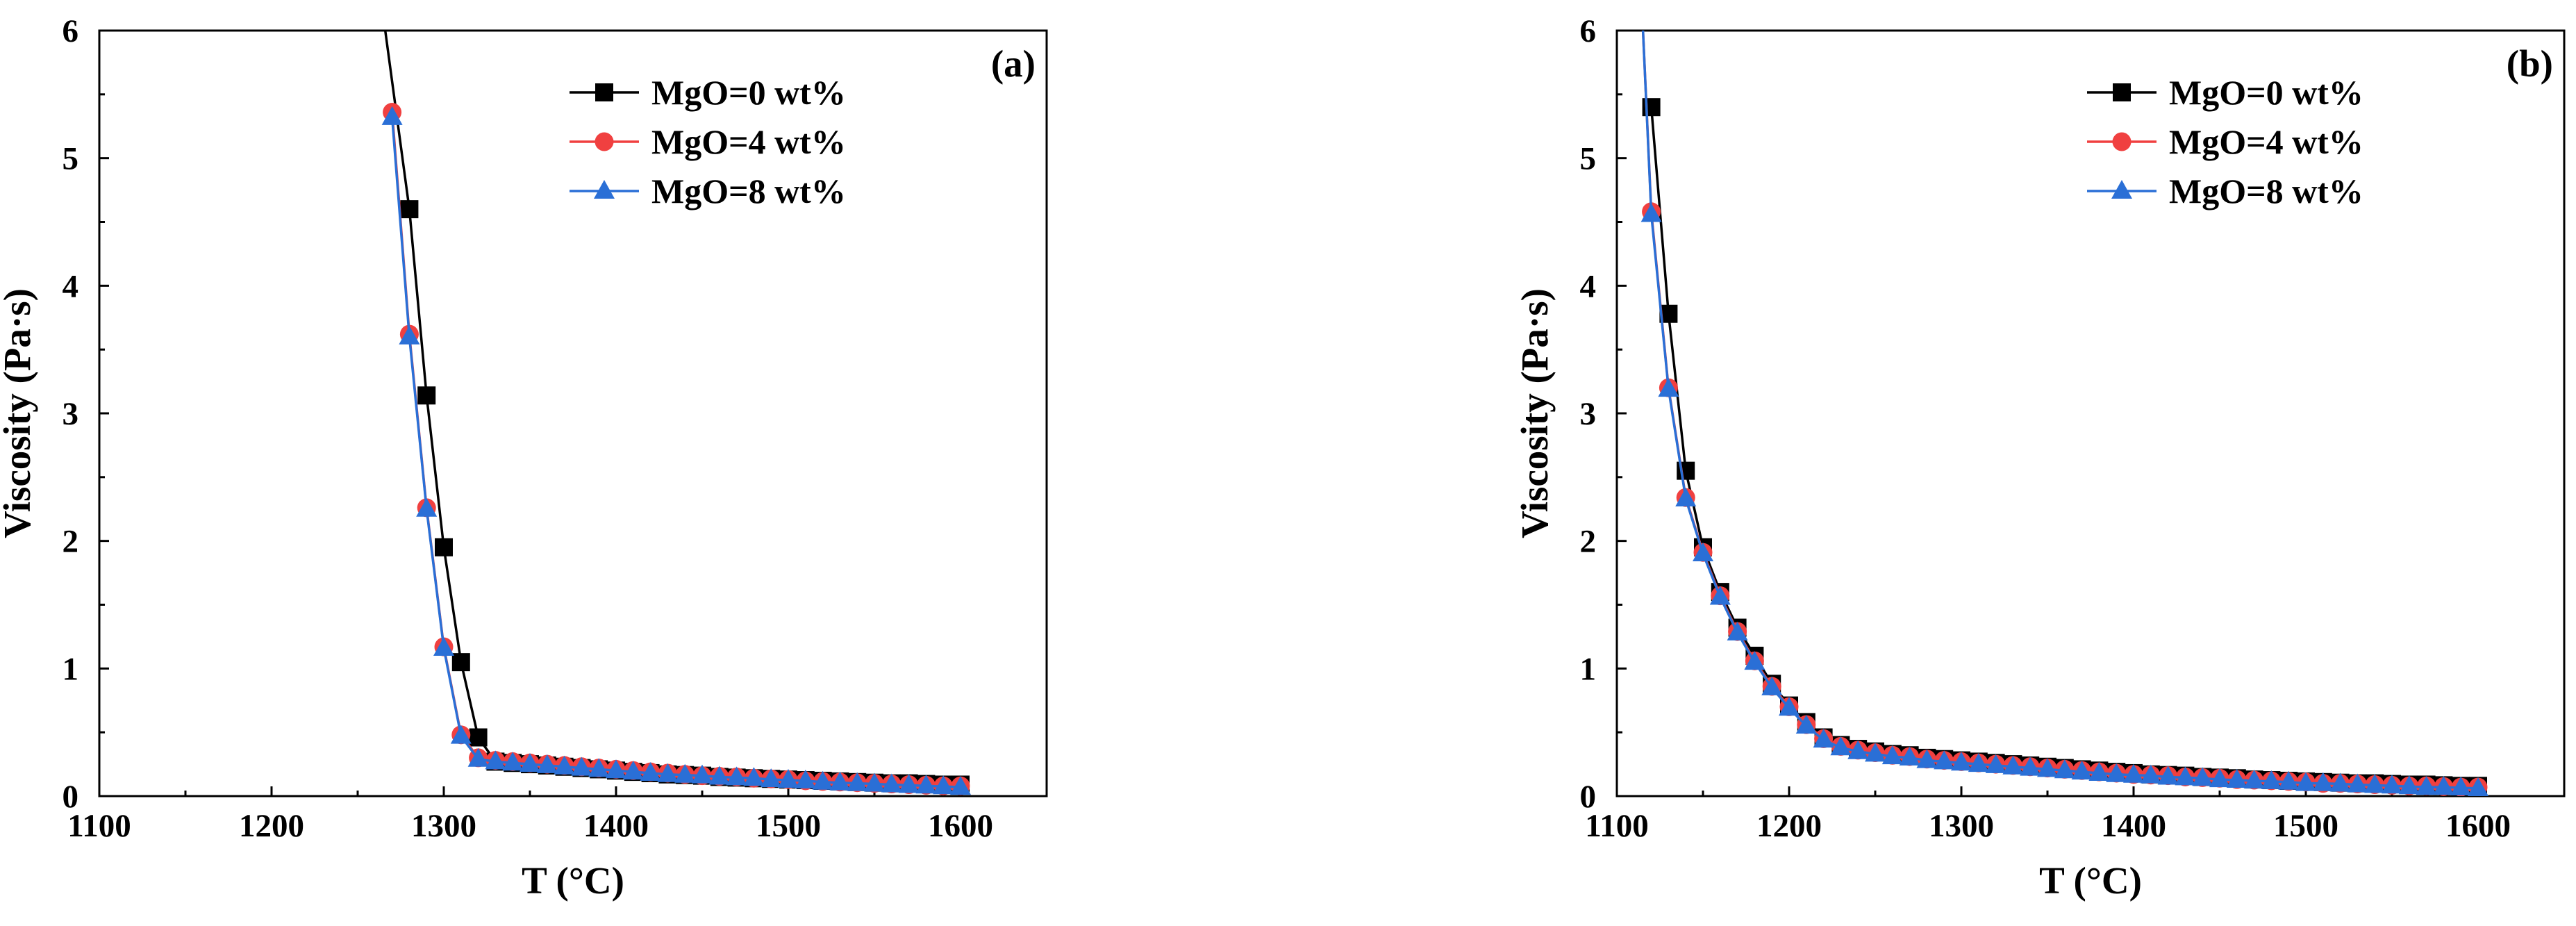 This screenshot has height=926, width=2576. I want to click on y-tick-label: 2, so click(1588, 542).